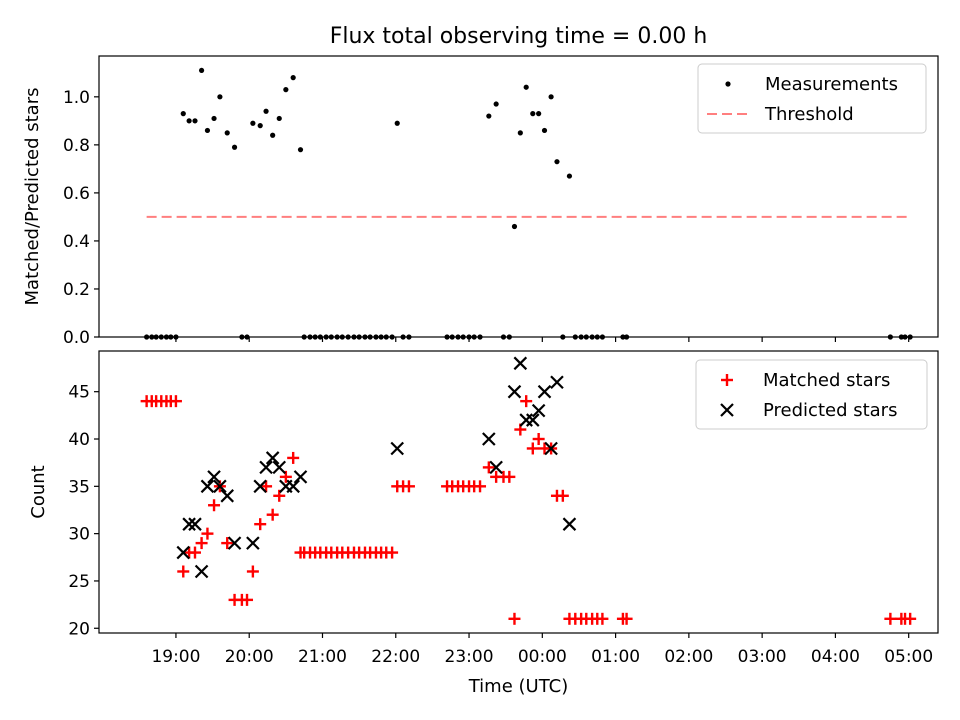 The image size is (960, 720). I want to click on x-tick-label: 02:00, so click(688, 657).